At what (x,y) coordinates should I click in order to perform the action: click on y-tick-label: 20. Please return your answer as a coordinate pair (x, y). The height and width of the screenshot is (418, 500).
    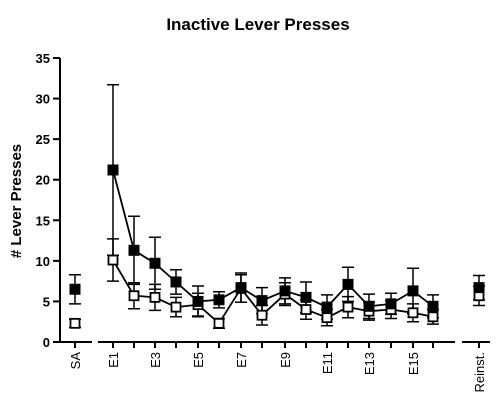
    Looking at the image, I should click on (43, 180).